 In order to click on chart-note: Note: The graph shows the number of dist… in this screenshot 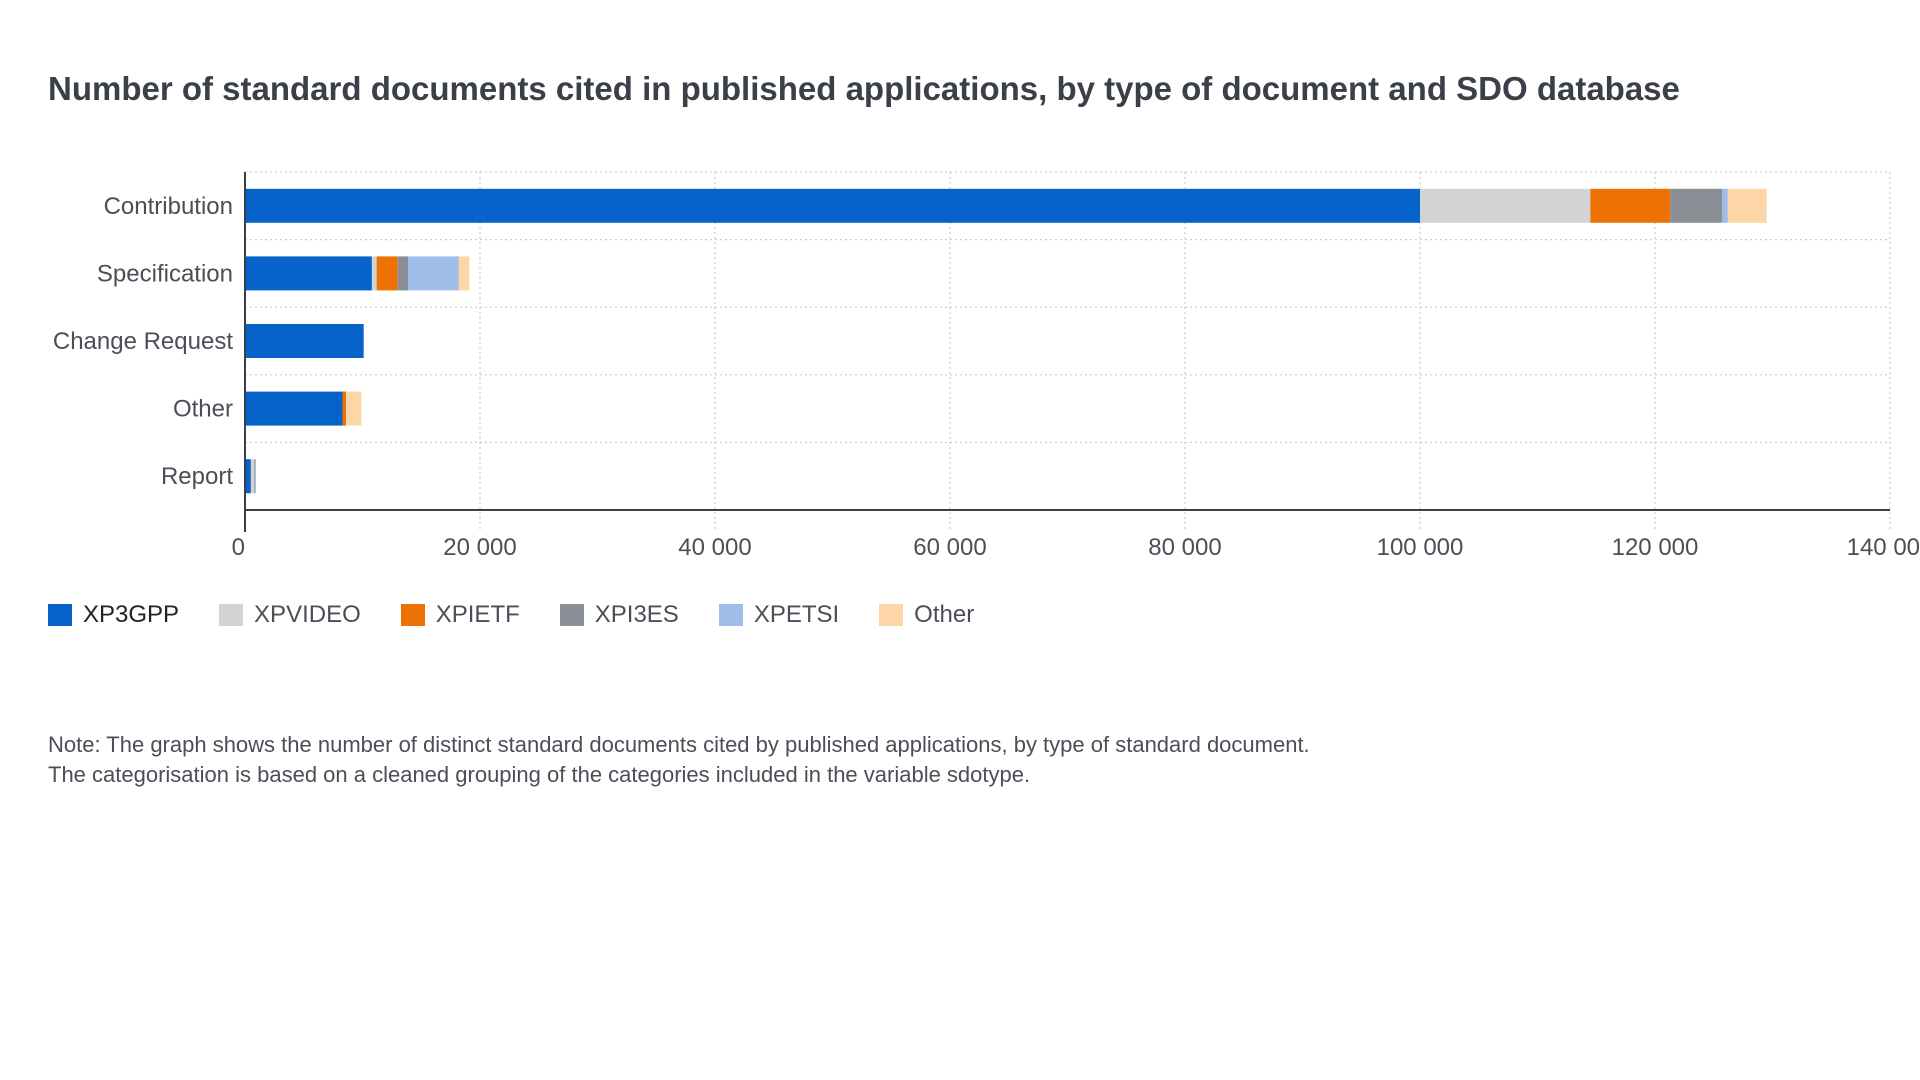, I will do `click(679, 760)`.